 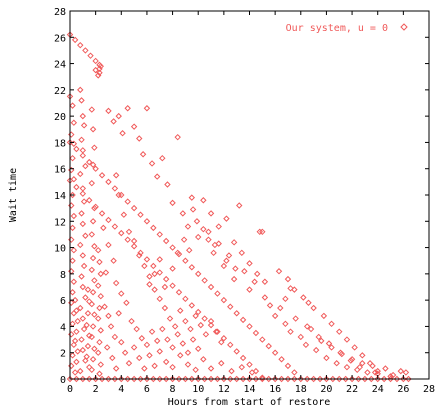 What do you see at coordinates (173, 389) in the screenshot?
I see `x-tick-label: 8` at bounding box center [173, 389].